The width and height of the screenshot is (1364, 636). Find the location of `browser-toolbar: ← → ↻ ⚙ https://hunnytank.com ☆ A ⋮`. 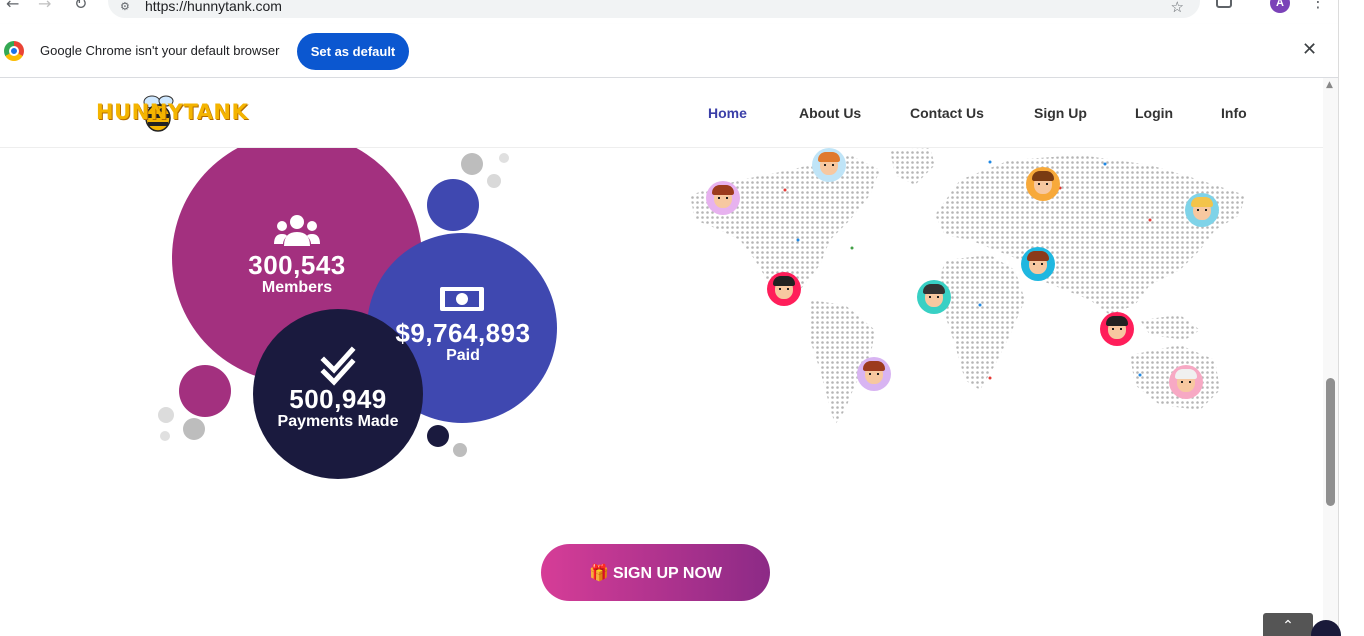

browser-toolbar: ← → ↻ ⚙ https://hunnytank.com ☆ A ⋮ is located at coordinates (682, 12).